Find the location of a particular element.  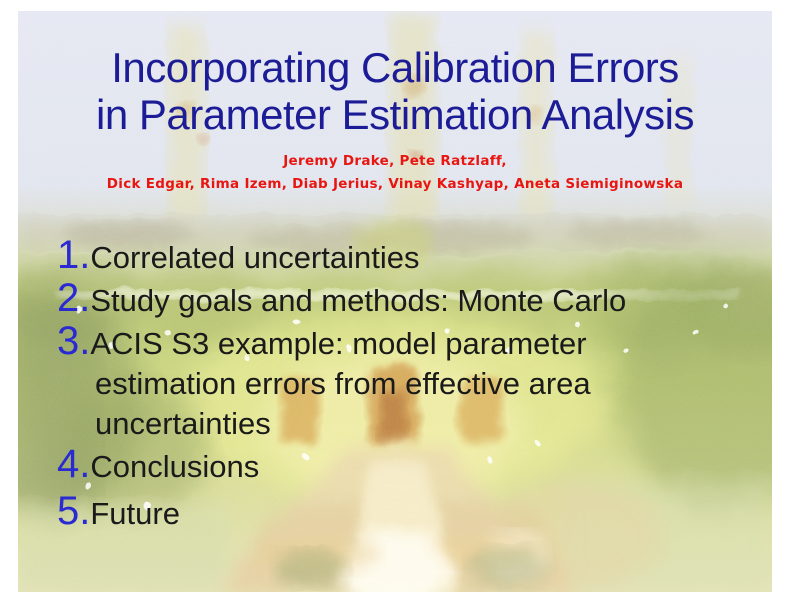

outline-item-5: 5.Future is located at coordinates (387, 512).